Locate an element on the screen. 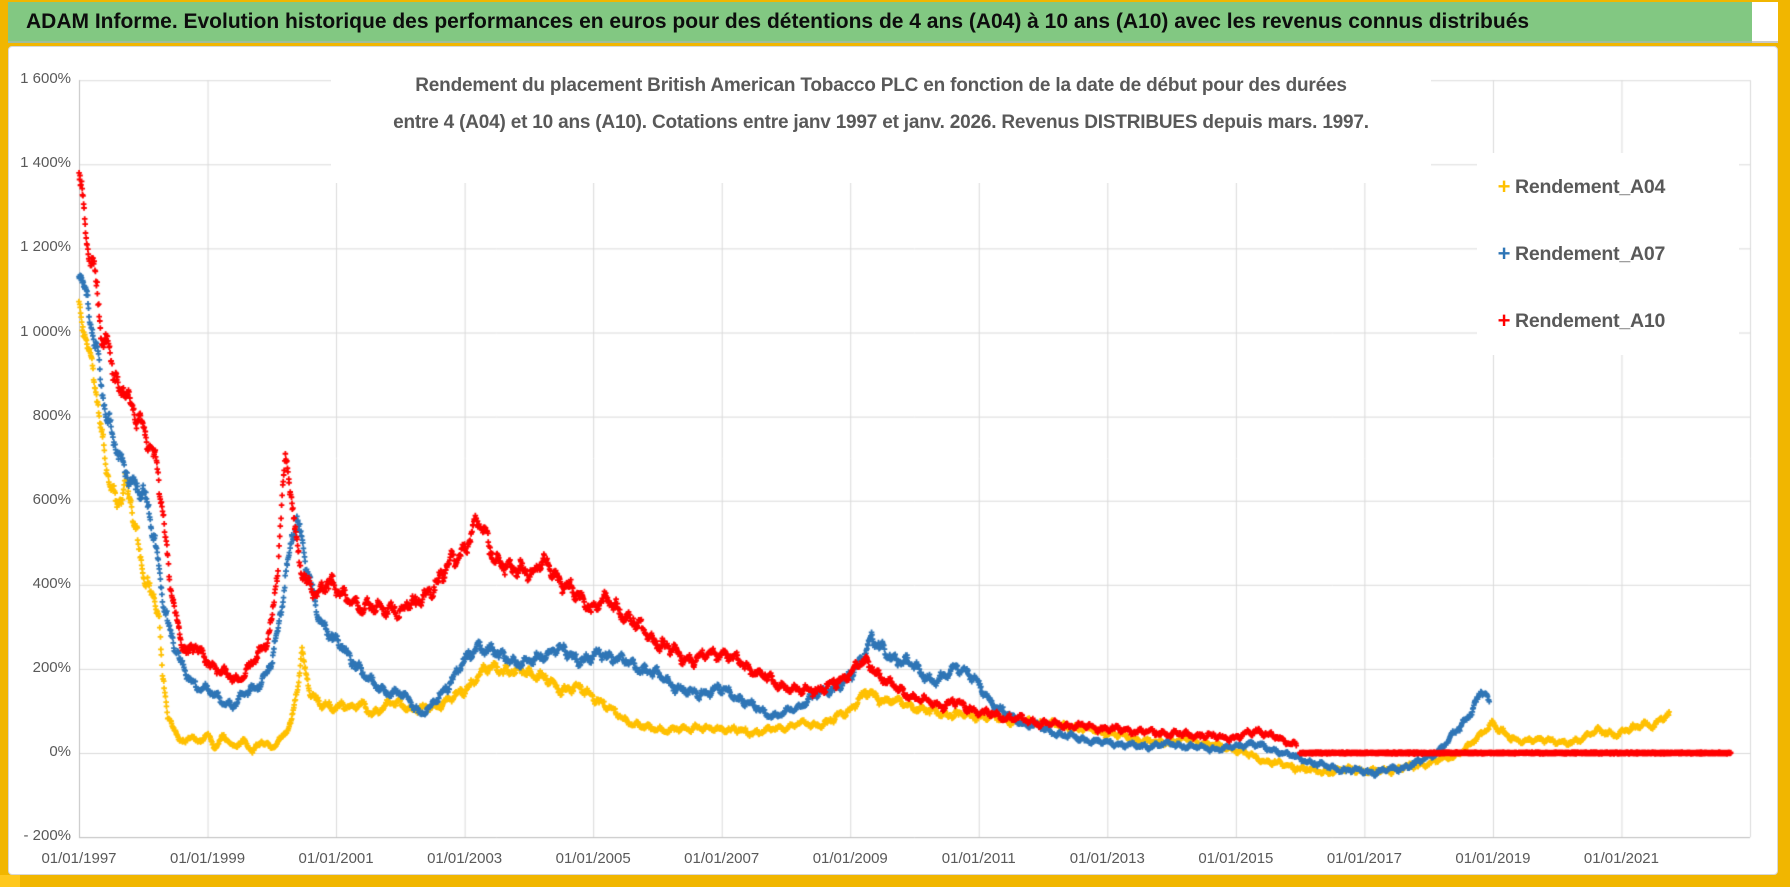  x-axis-label: 01/01/2009 is located at coordinates (850, 858).